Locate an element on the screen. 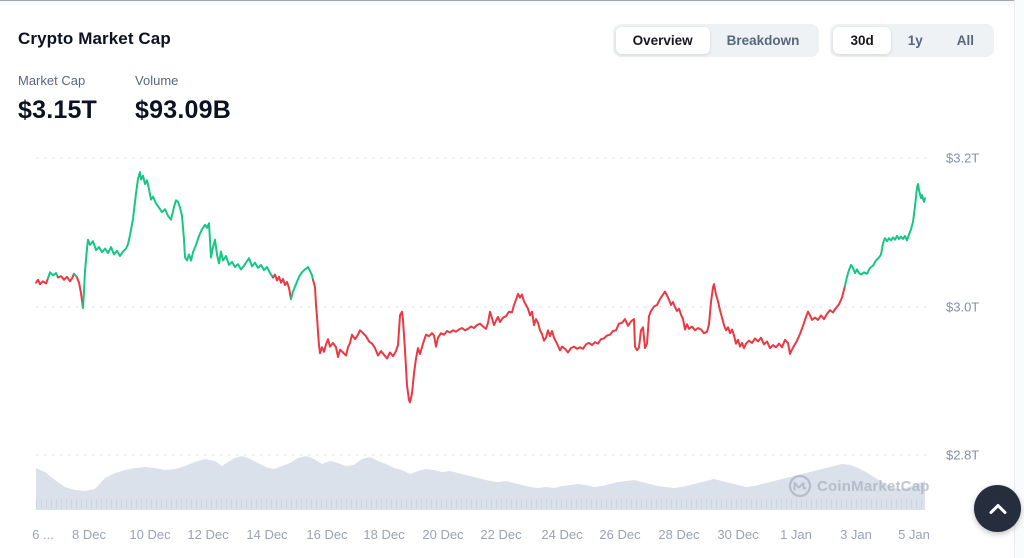  x-axis-label: 26 Dec is located at coordinates (620, 534).